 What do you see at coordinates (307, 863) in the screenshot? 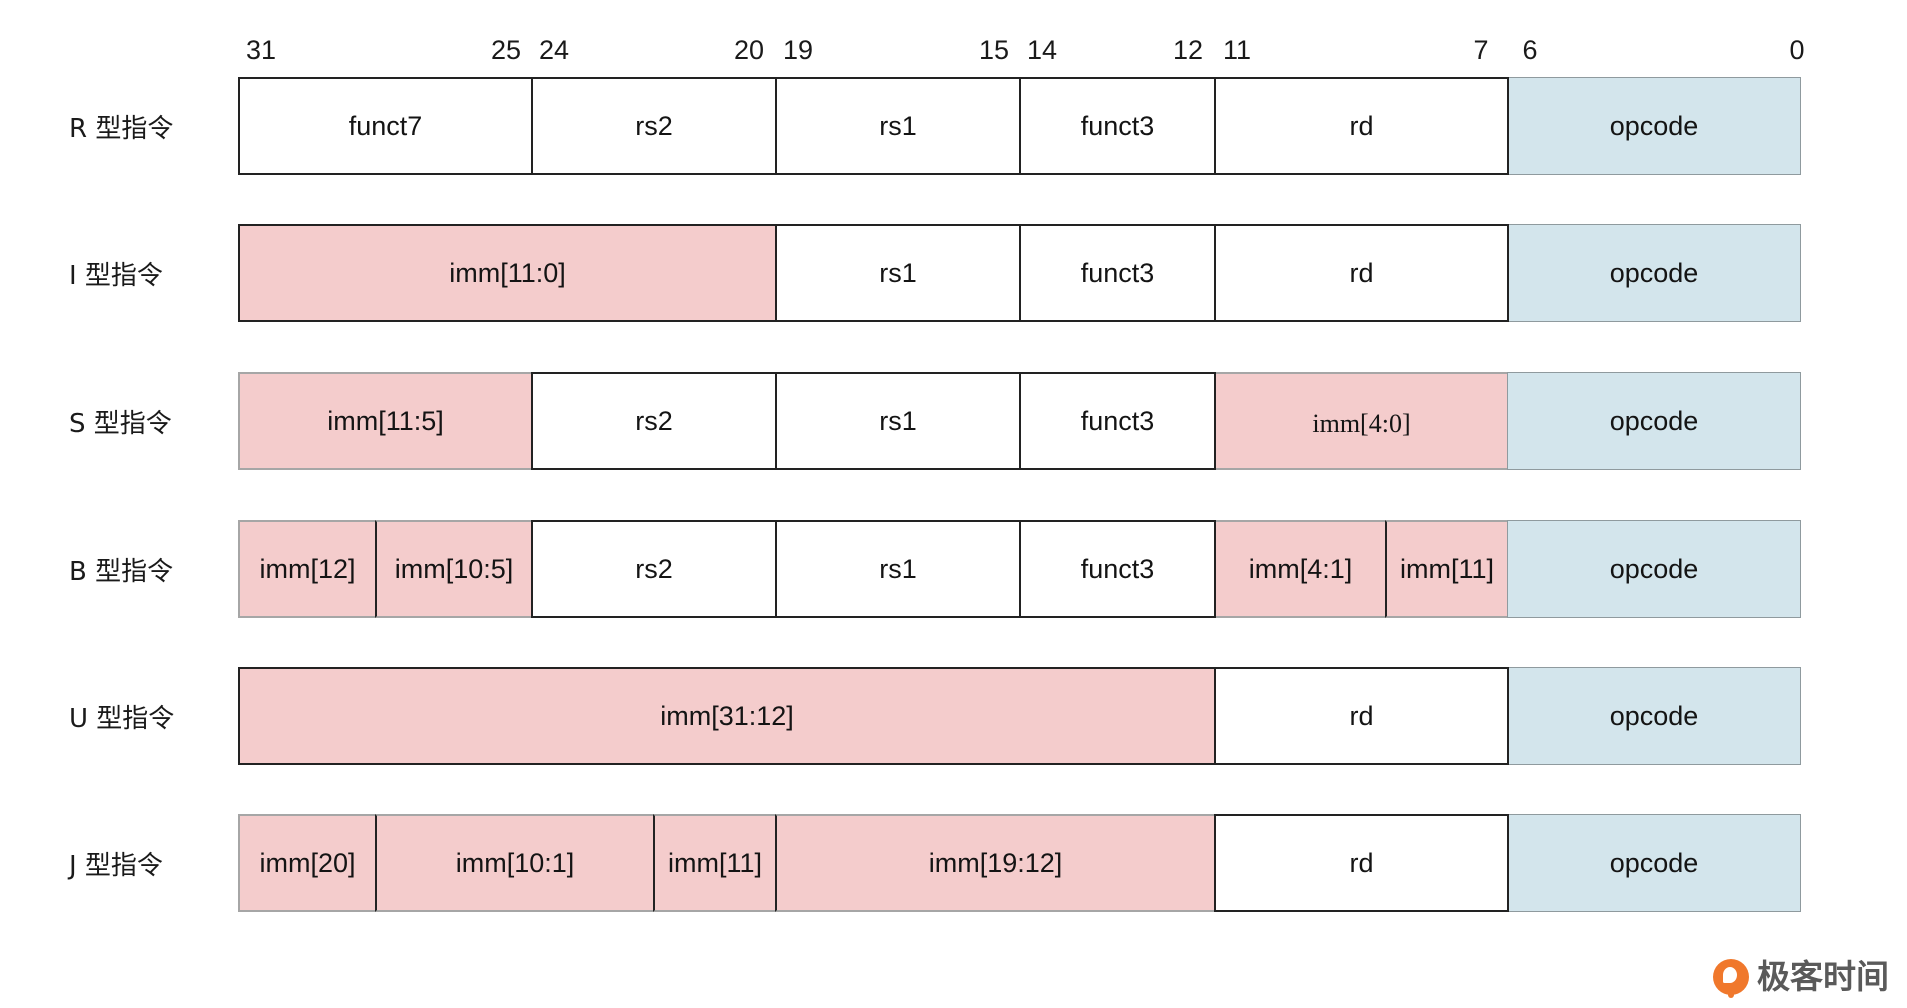
I see `field-imm-20: imm[20]` at bounding box center [307, 863].